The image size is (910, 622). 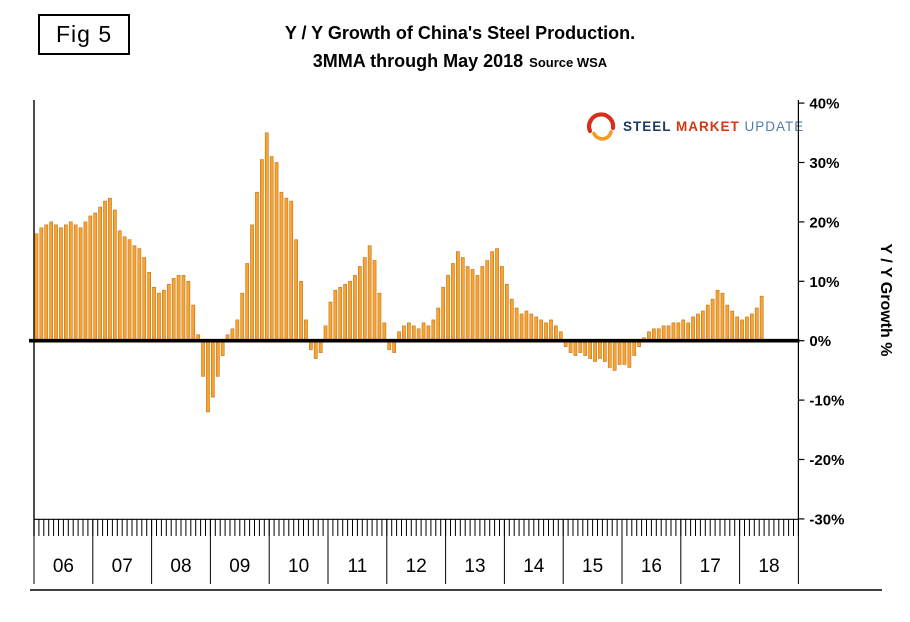 I want to click on x-year-label: 12, so click(x=416, y=566).